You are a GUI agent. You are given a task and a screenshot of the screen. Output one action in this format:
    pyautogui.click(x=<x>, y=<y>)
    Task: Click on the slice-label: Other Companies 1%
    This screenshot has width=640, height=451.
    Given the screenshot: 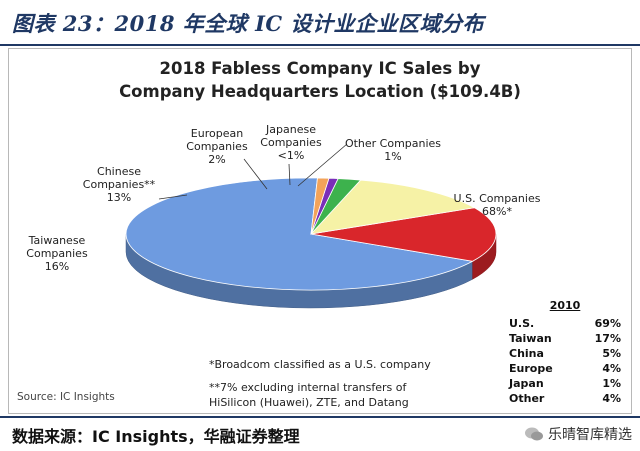 What is the action you would take?
    pyautogui.click(x=393, y=150)
    